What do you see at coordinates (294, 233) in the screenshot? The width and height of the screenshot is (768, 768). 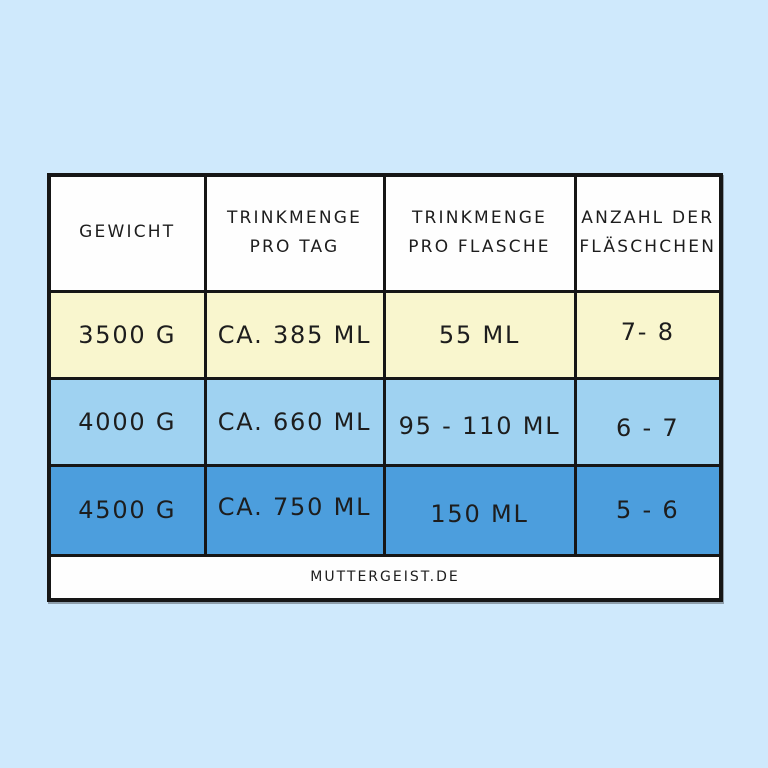 I see `column-header-trinkmenge-pro-tag: TRINKMENGE PRO TAG` at bounding box center [294, 233].